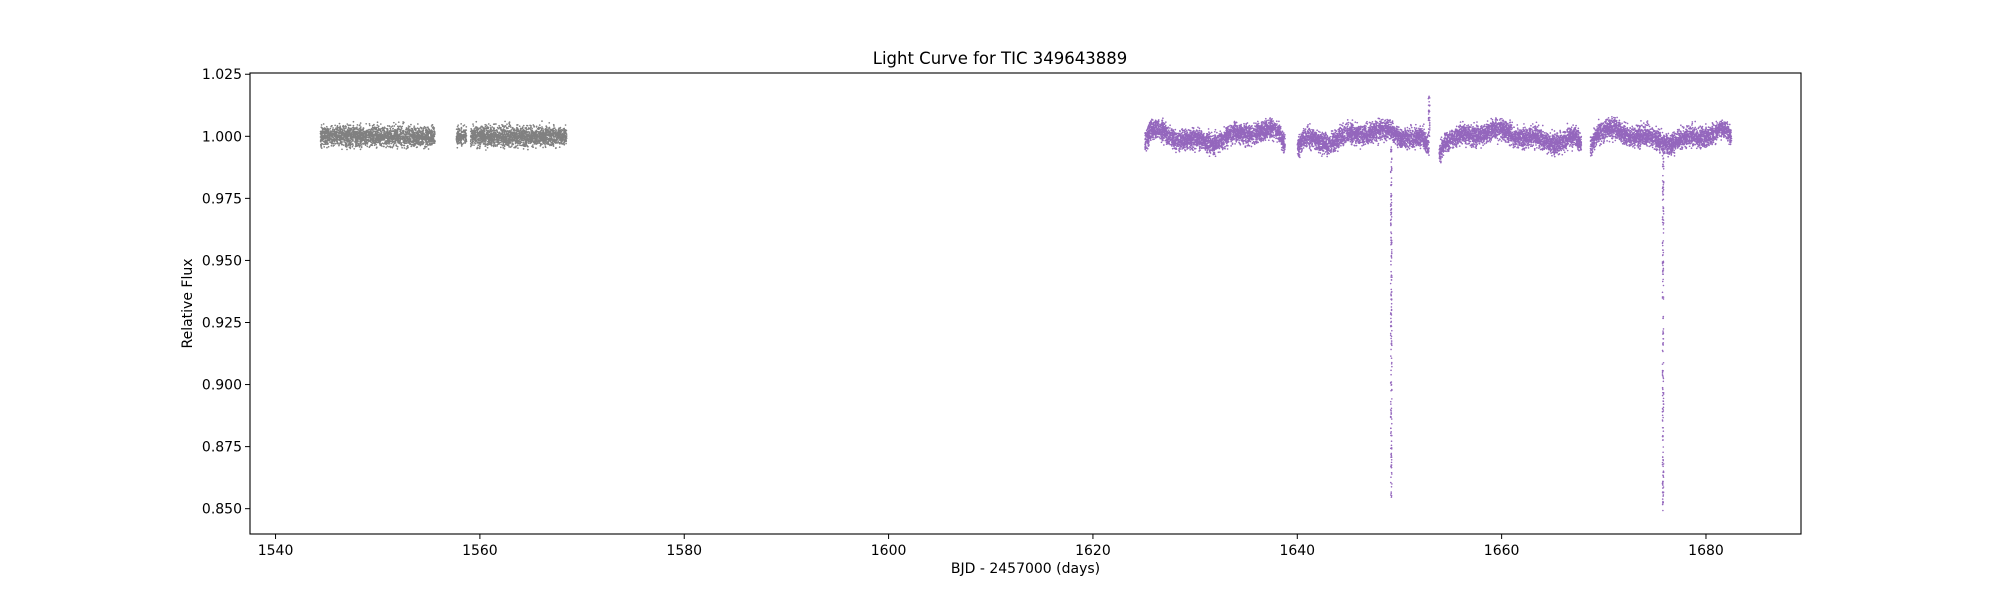 The image size is (2000, 600). Describe the element at coordinates (355, 141) in the screenshot. I see `data-point-2060` at that location.